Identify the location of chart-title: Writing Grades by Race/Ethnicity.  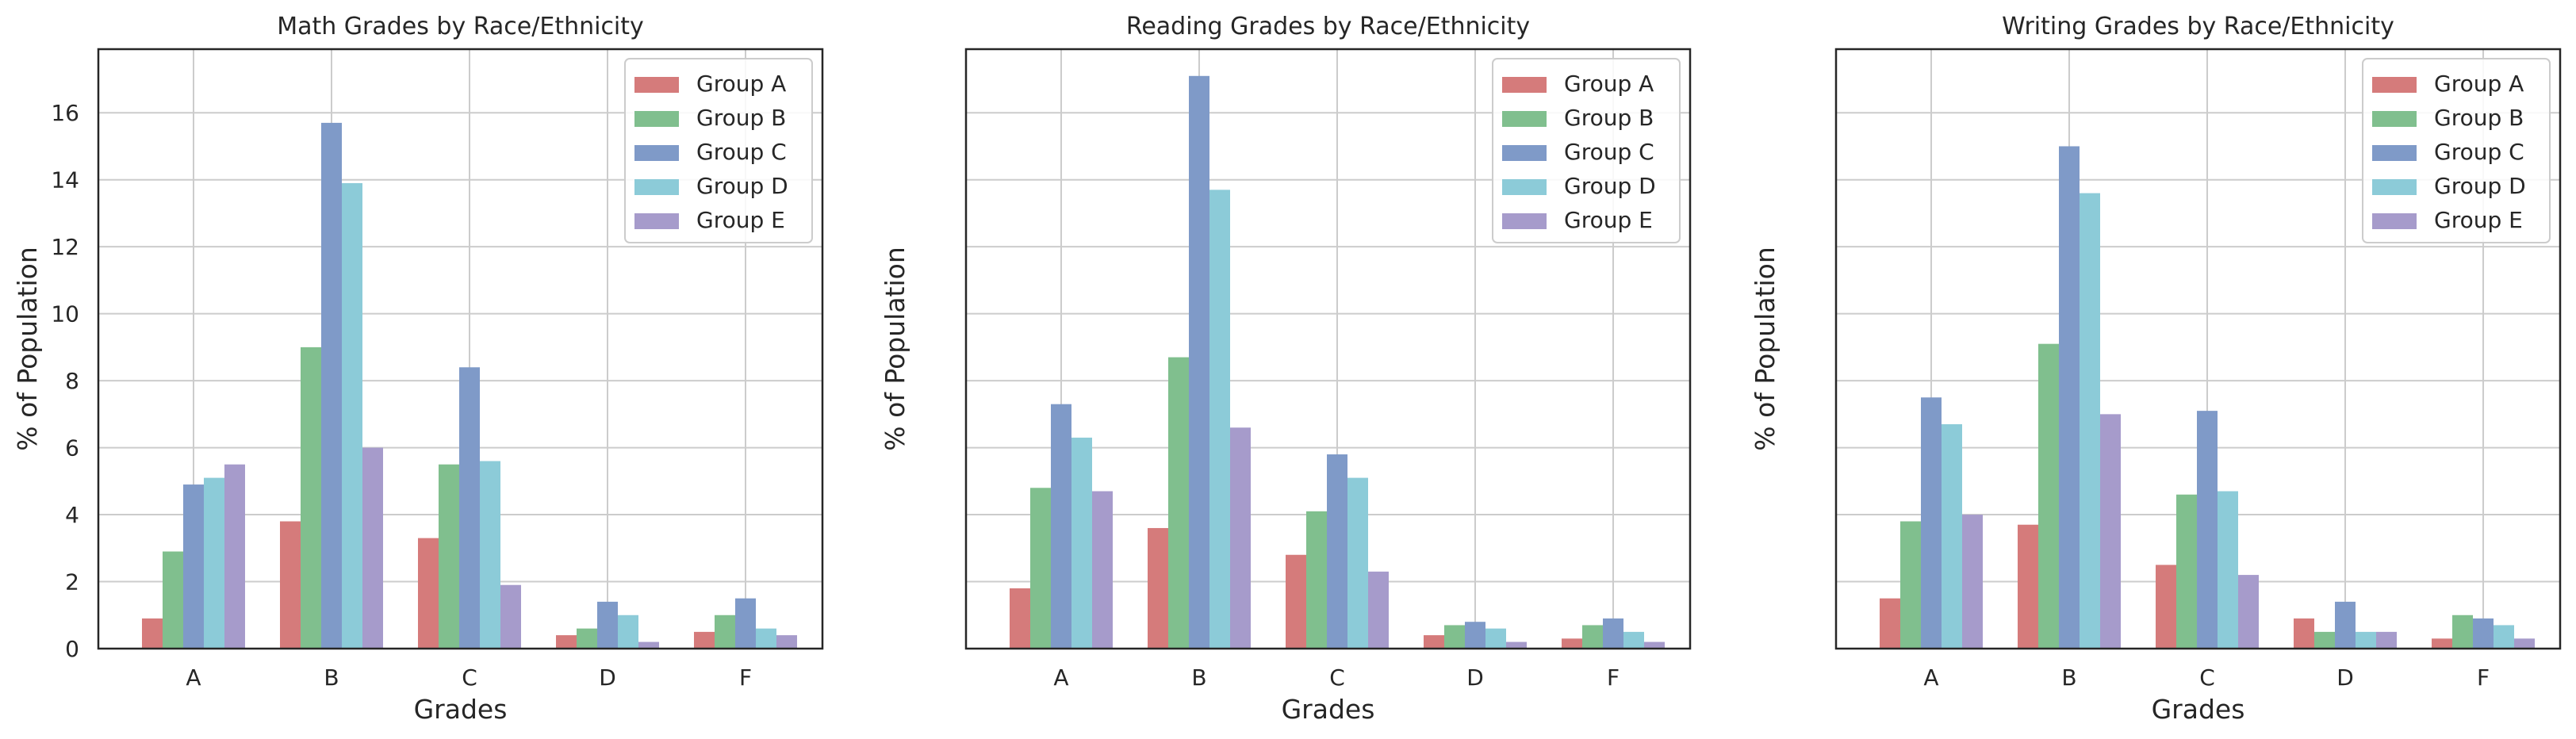
(2198, 26).